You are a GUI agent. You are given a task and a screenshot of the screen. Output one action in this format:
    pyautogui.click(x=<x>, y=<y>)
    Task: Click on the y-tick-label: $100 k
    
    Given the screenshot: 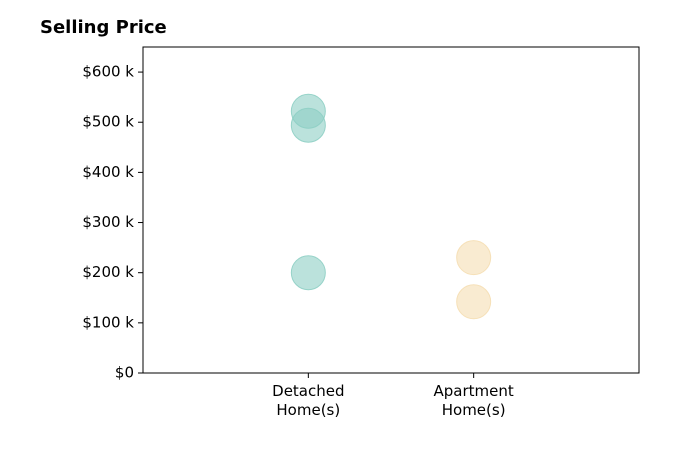 What is the action you would take?
    pyautogui.click(x=108, y=322)
    